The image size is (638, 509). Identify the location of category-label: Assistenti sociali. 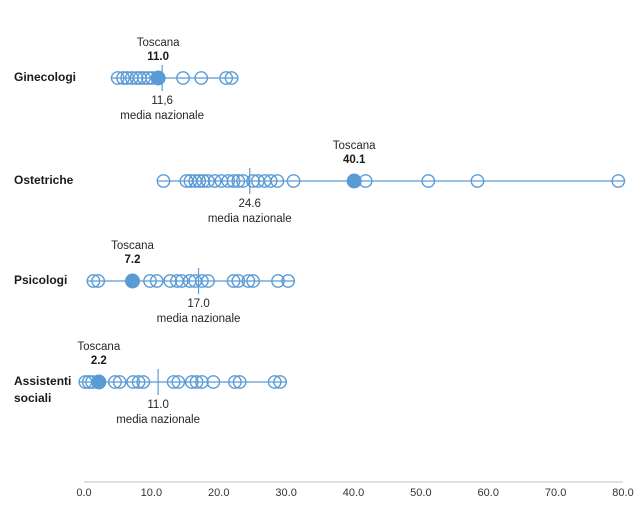
(43, 389).